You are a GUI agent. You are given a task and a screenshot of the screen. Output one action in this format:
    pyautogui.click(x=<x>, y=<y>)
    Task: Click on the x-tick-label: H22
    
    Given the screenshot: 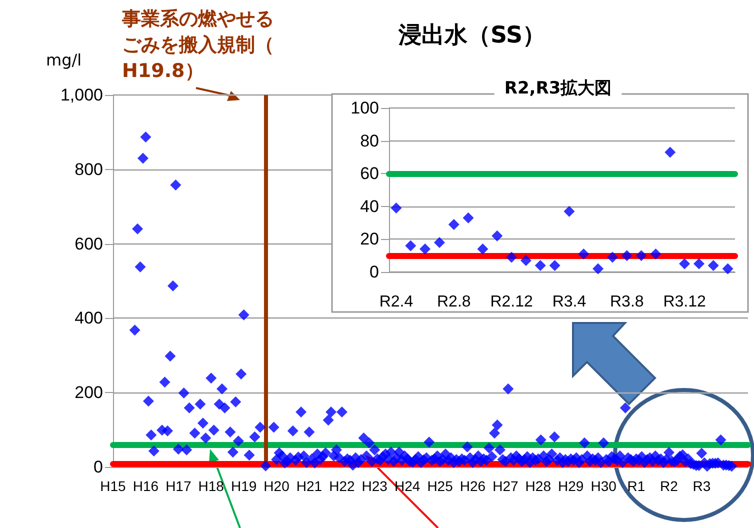 What is the action you would take?
    pyautogui.click(x=342, y=486)
    